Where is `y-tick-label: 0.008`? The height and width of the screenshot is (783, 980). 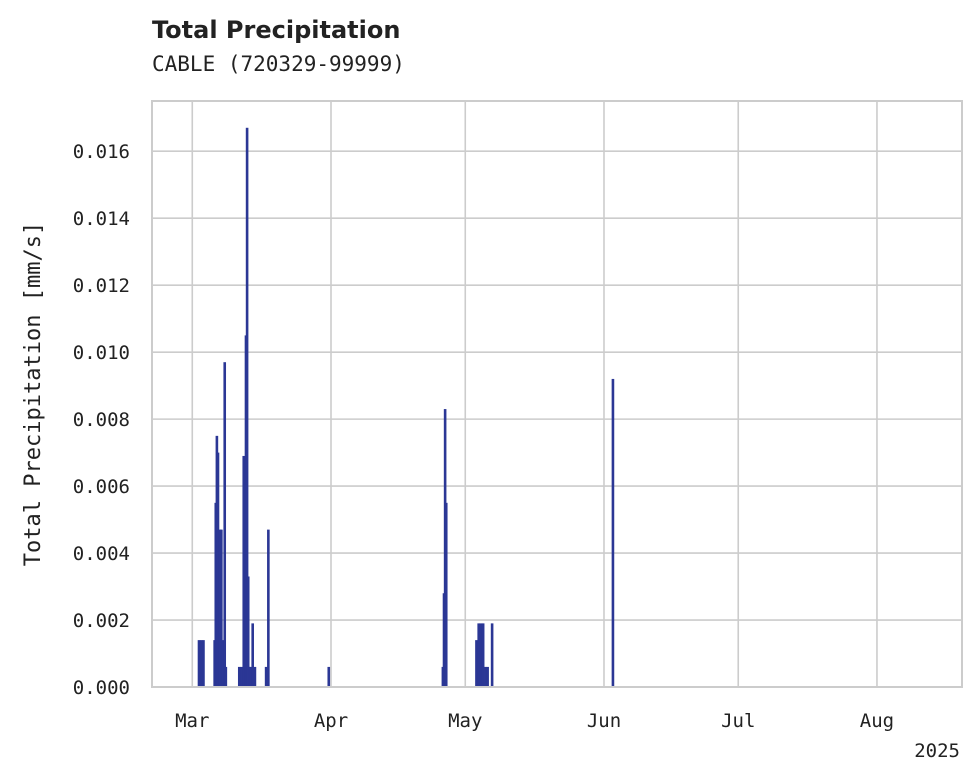
y-tick-label: 0.008 is located at coordinates (101, 420).